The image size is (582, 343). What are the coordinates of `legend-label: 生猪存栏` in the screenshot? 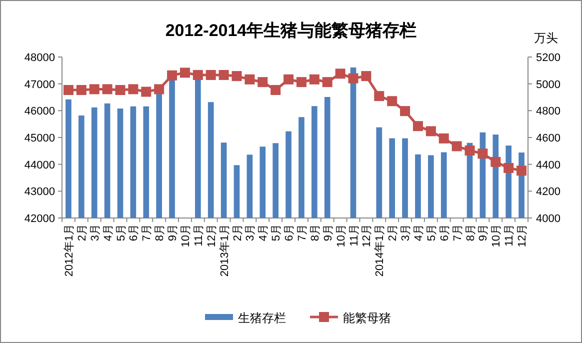 It's located at (262, 318).